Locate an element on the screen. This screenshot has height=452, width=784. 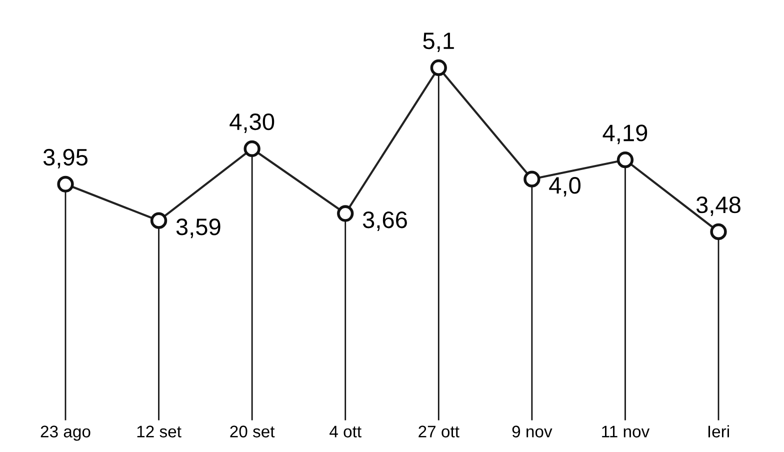
x-tick-label: 11 nov is located at coordinates (626, 432).